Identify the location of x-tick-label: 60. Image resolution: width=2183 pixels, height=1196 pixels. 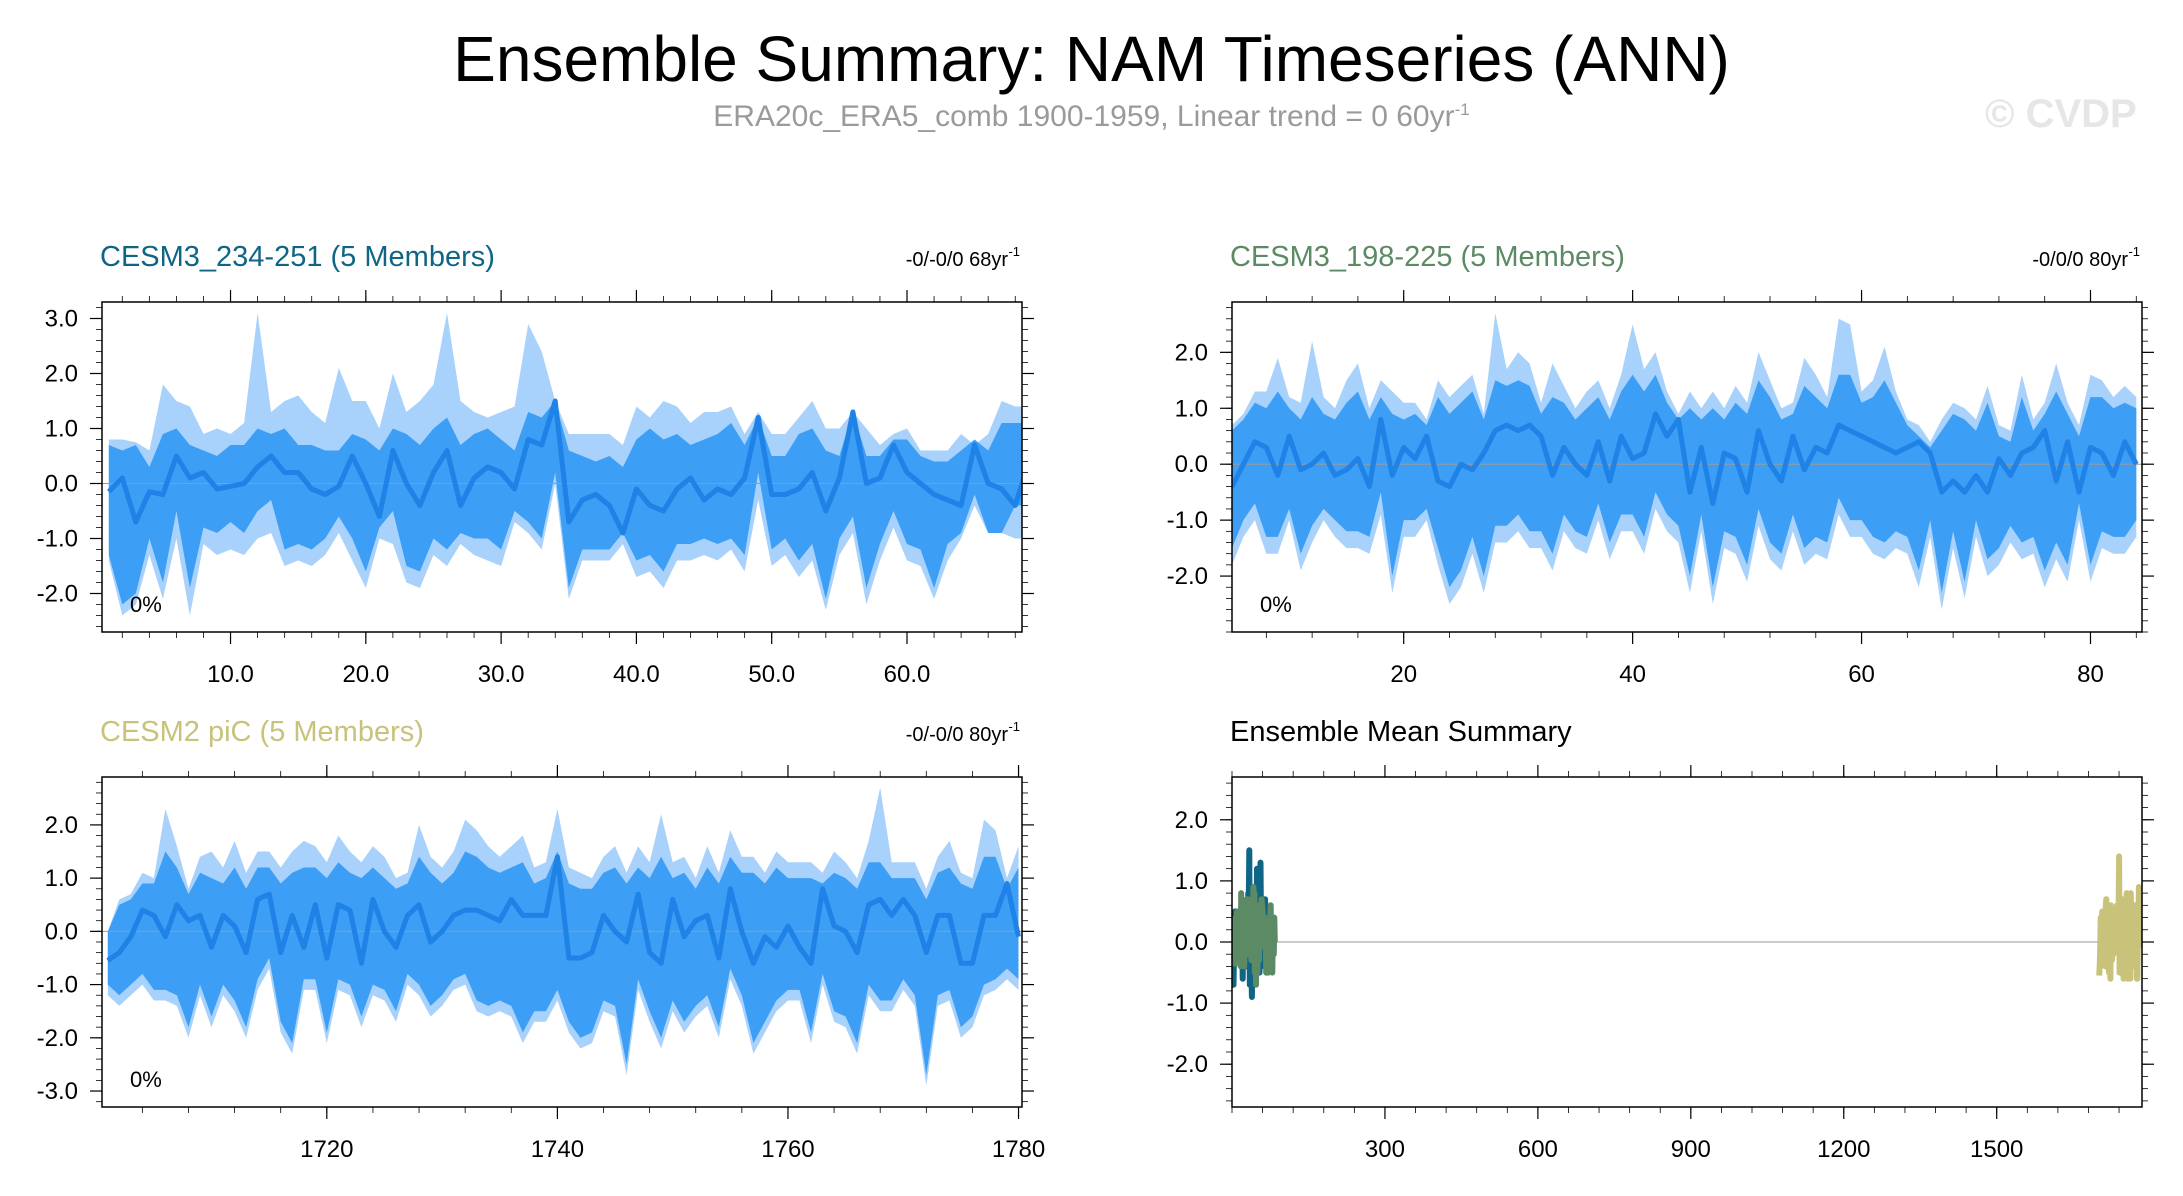
(1861, 674).